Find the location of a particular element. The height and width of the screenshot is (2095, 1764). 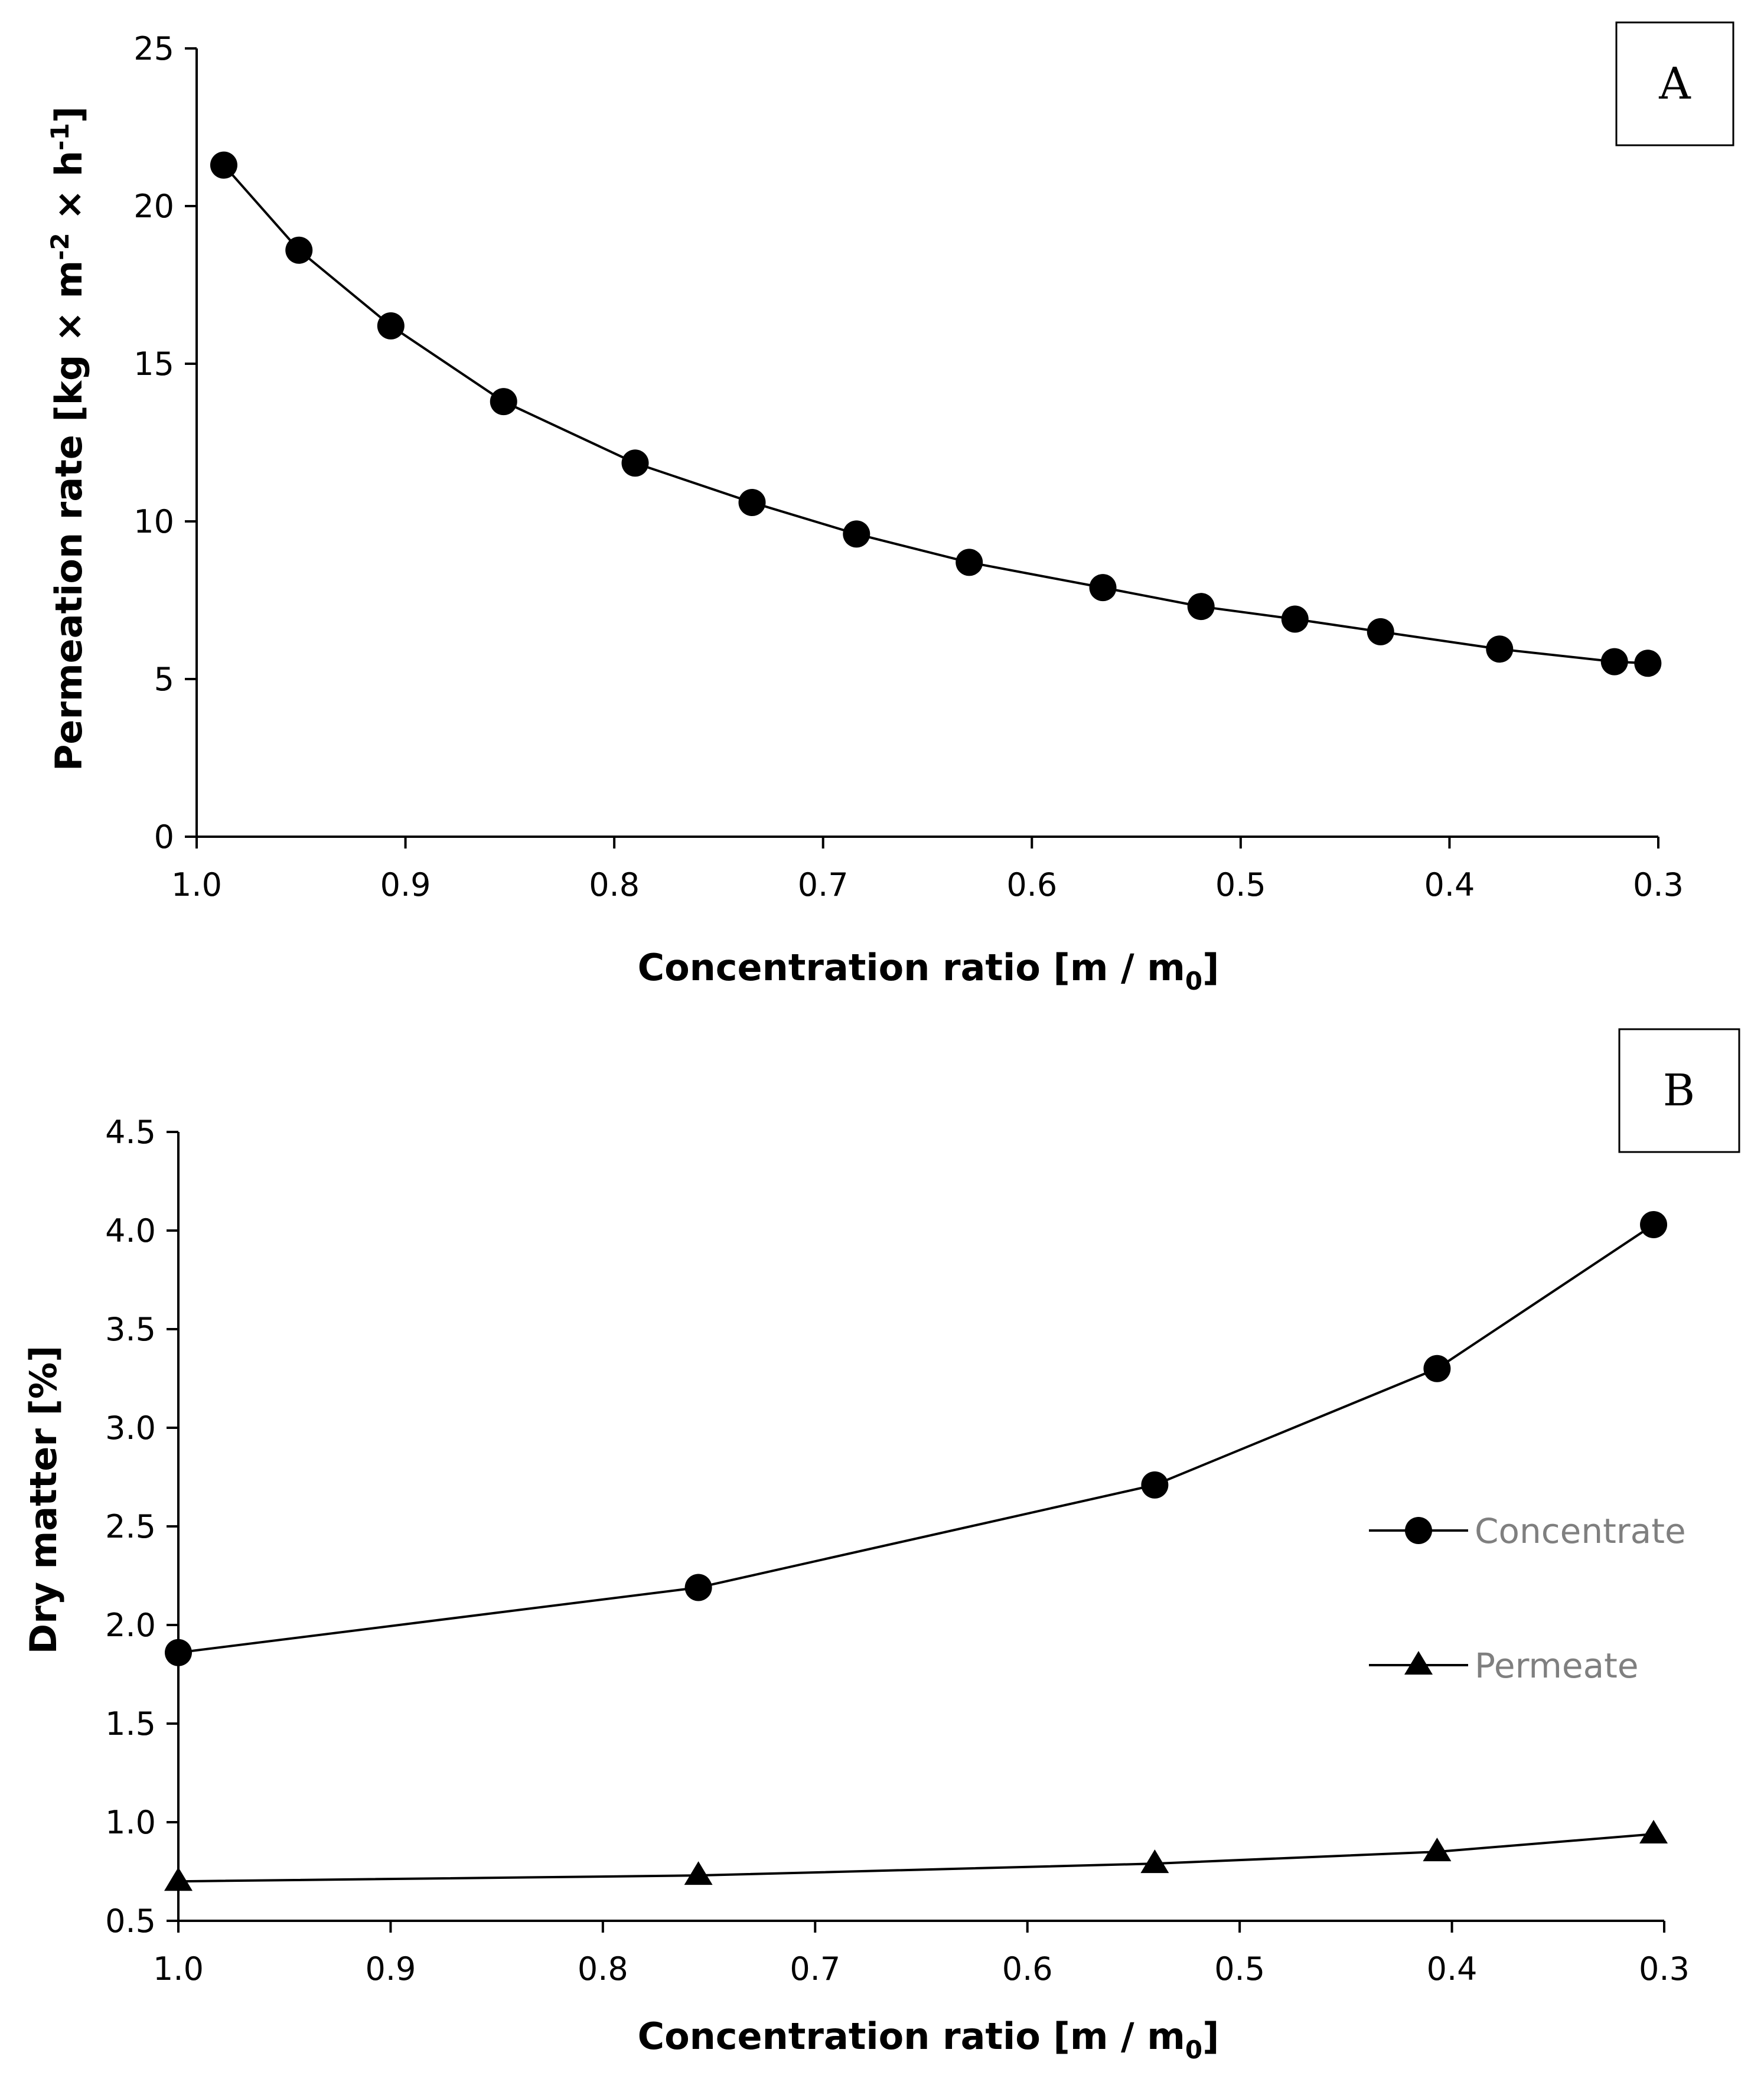

y-tick-label: 20 is located at coordinates (153, 206).